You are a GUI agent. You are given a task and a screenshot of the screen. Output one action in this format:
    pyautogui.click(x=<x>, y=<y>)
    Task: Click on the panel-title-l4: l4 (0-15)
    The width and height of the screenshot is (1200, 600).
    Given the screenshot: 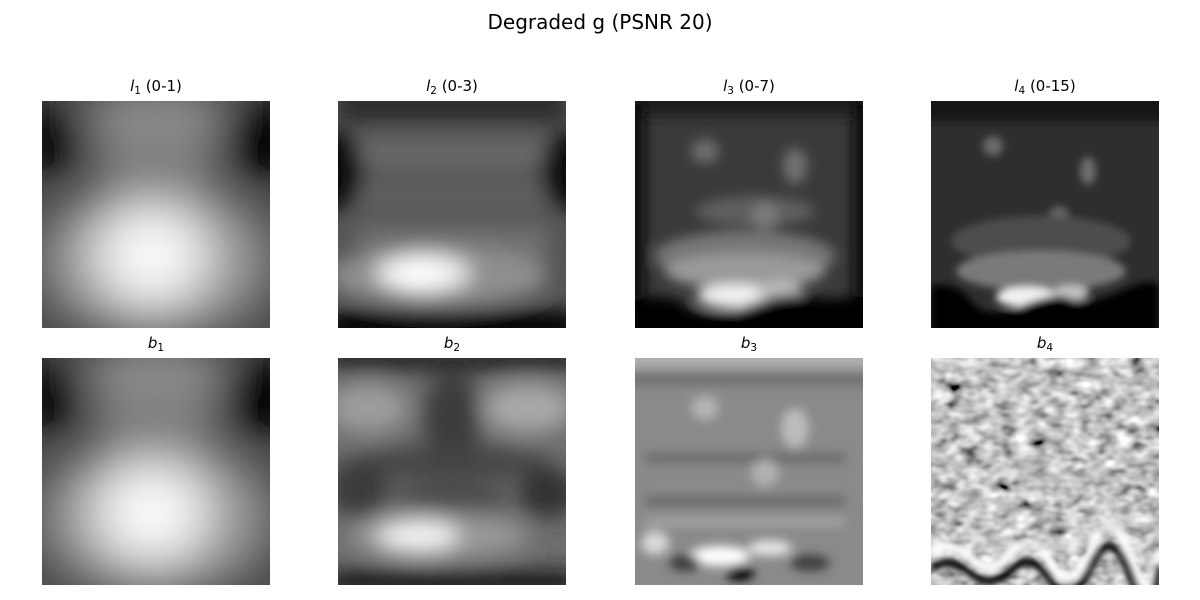 What is the action you would take?
    pyautogui.click(x=1045, y=87)
    